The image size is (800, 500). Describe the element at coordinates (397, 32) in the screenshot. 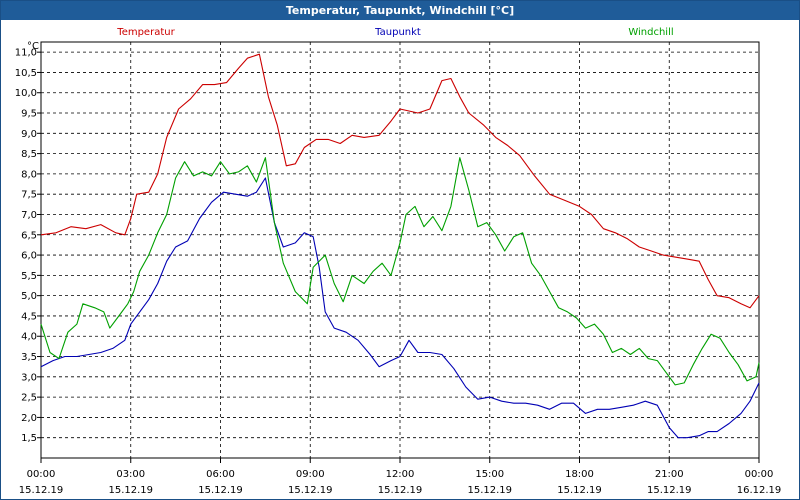

I see `legend-taupunkt: Taupunkt` at that location.